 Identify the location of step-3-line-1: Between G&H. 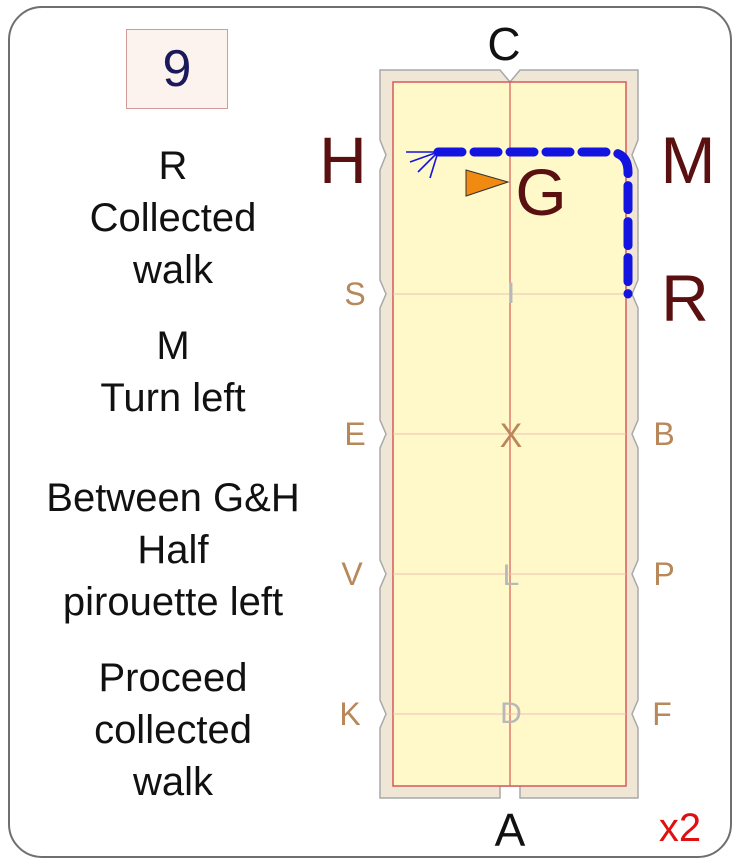
(173, 498).